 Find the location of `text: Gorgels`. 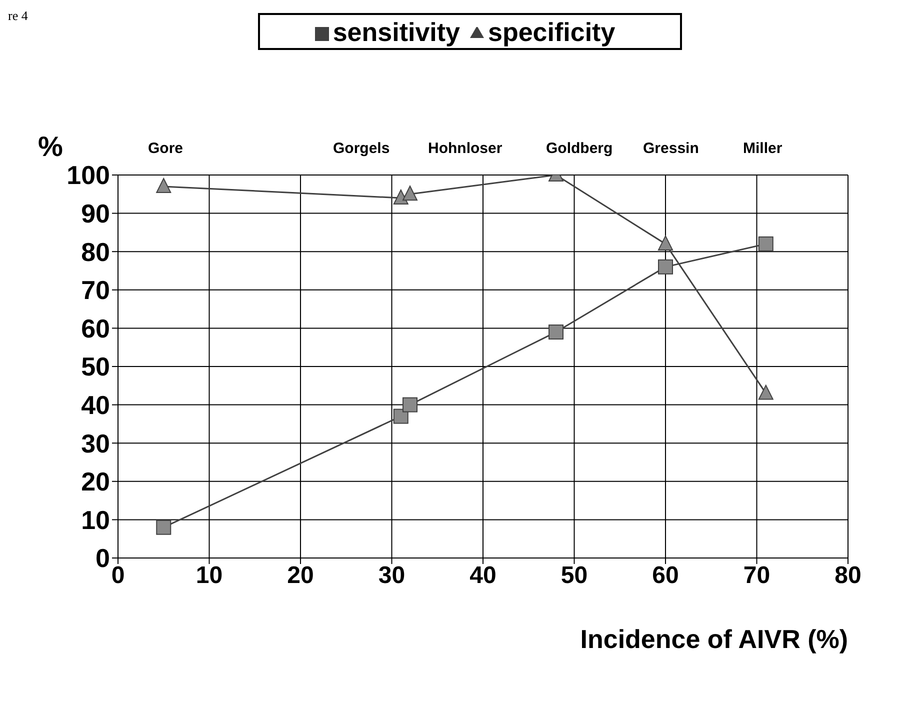

text: Gorgels is located at coordinates (361, 148).